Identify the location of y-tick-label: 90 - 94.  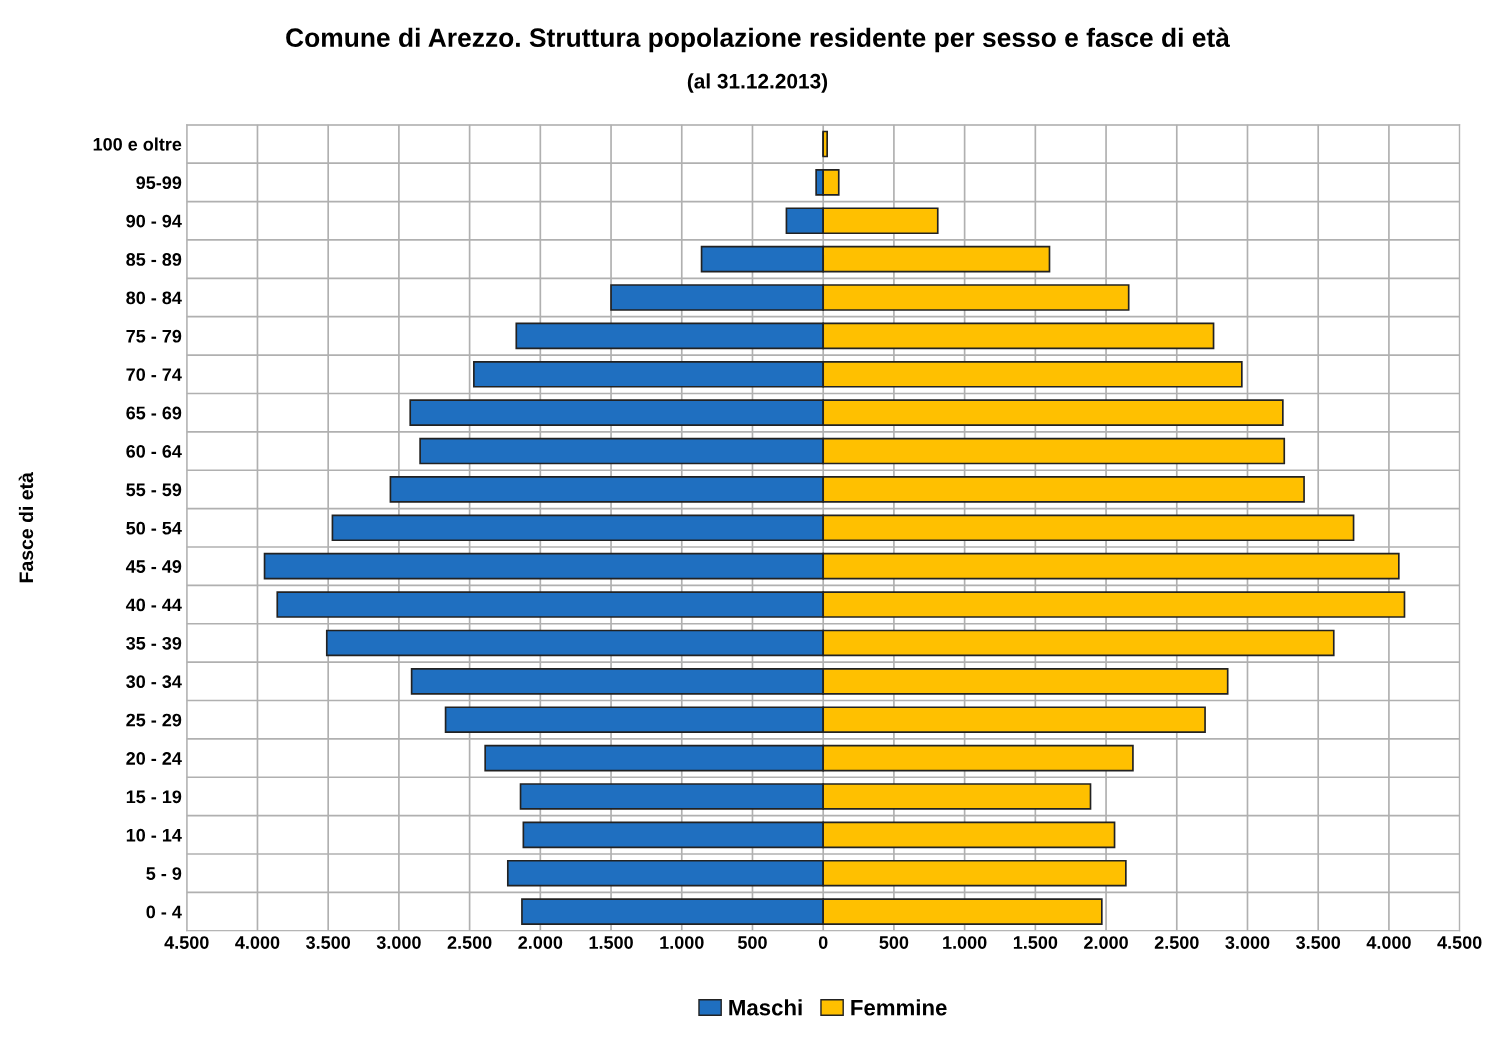
(154, 221).